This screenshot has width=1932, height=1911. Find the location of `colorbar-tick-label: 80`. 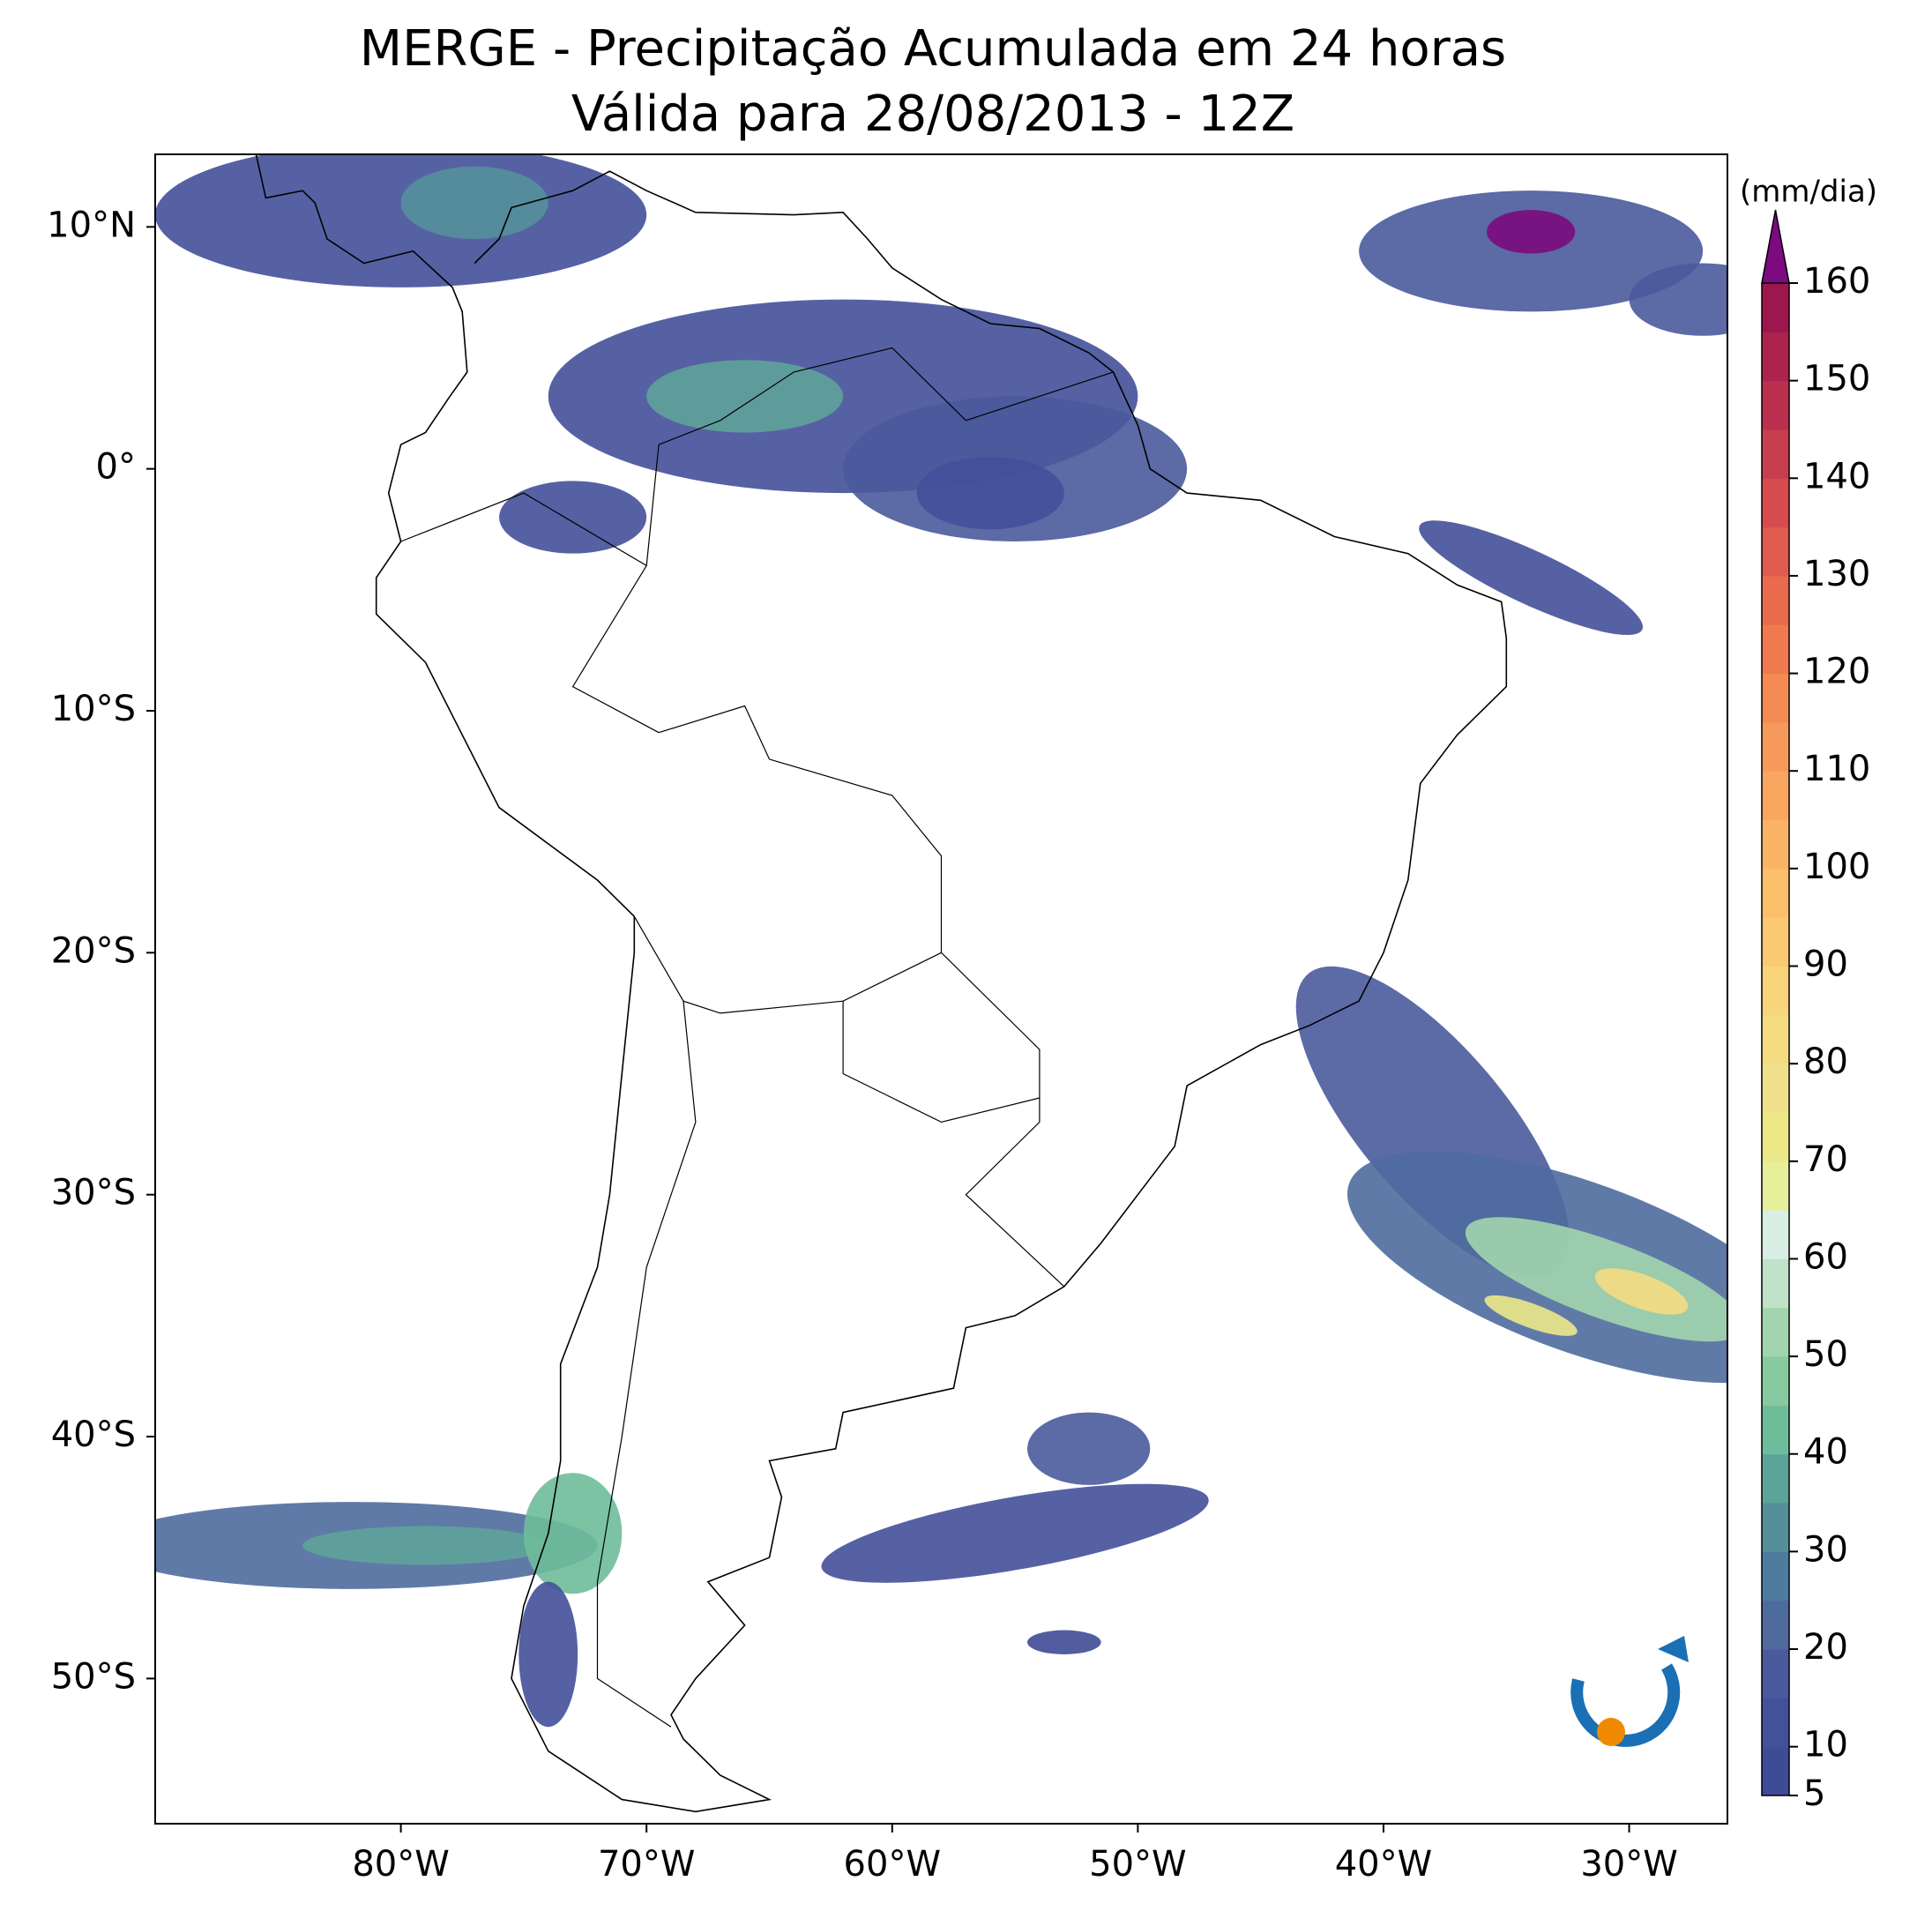

colorbar-tick-label: 80 is located at coordinates (1825, 1062).